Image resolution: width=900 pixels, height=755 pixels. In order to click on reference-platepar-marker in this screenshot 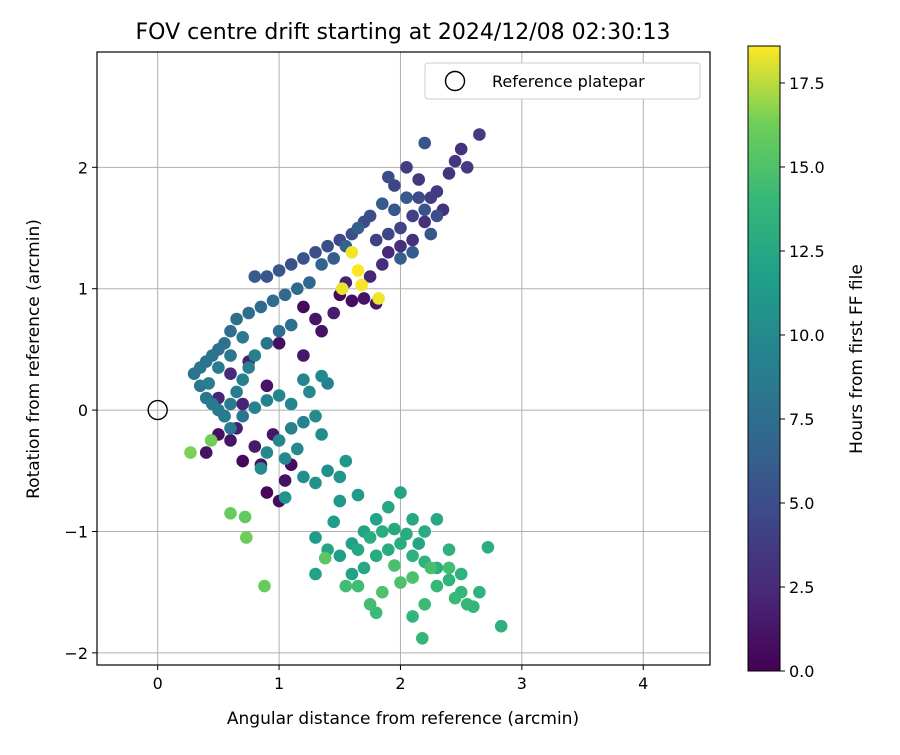, I will do `click(157, 410)`.